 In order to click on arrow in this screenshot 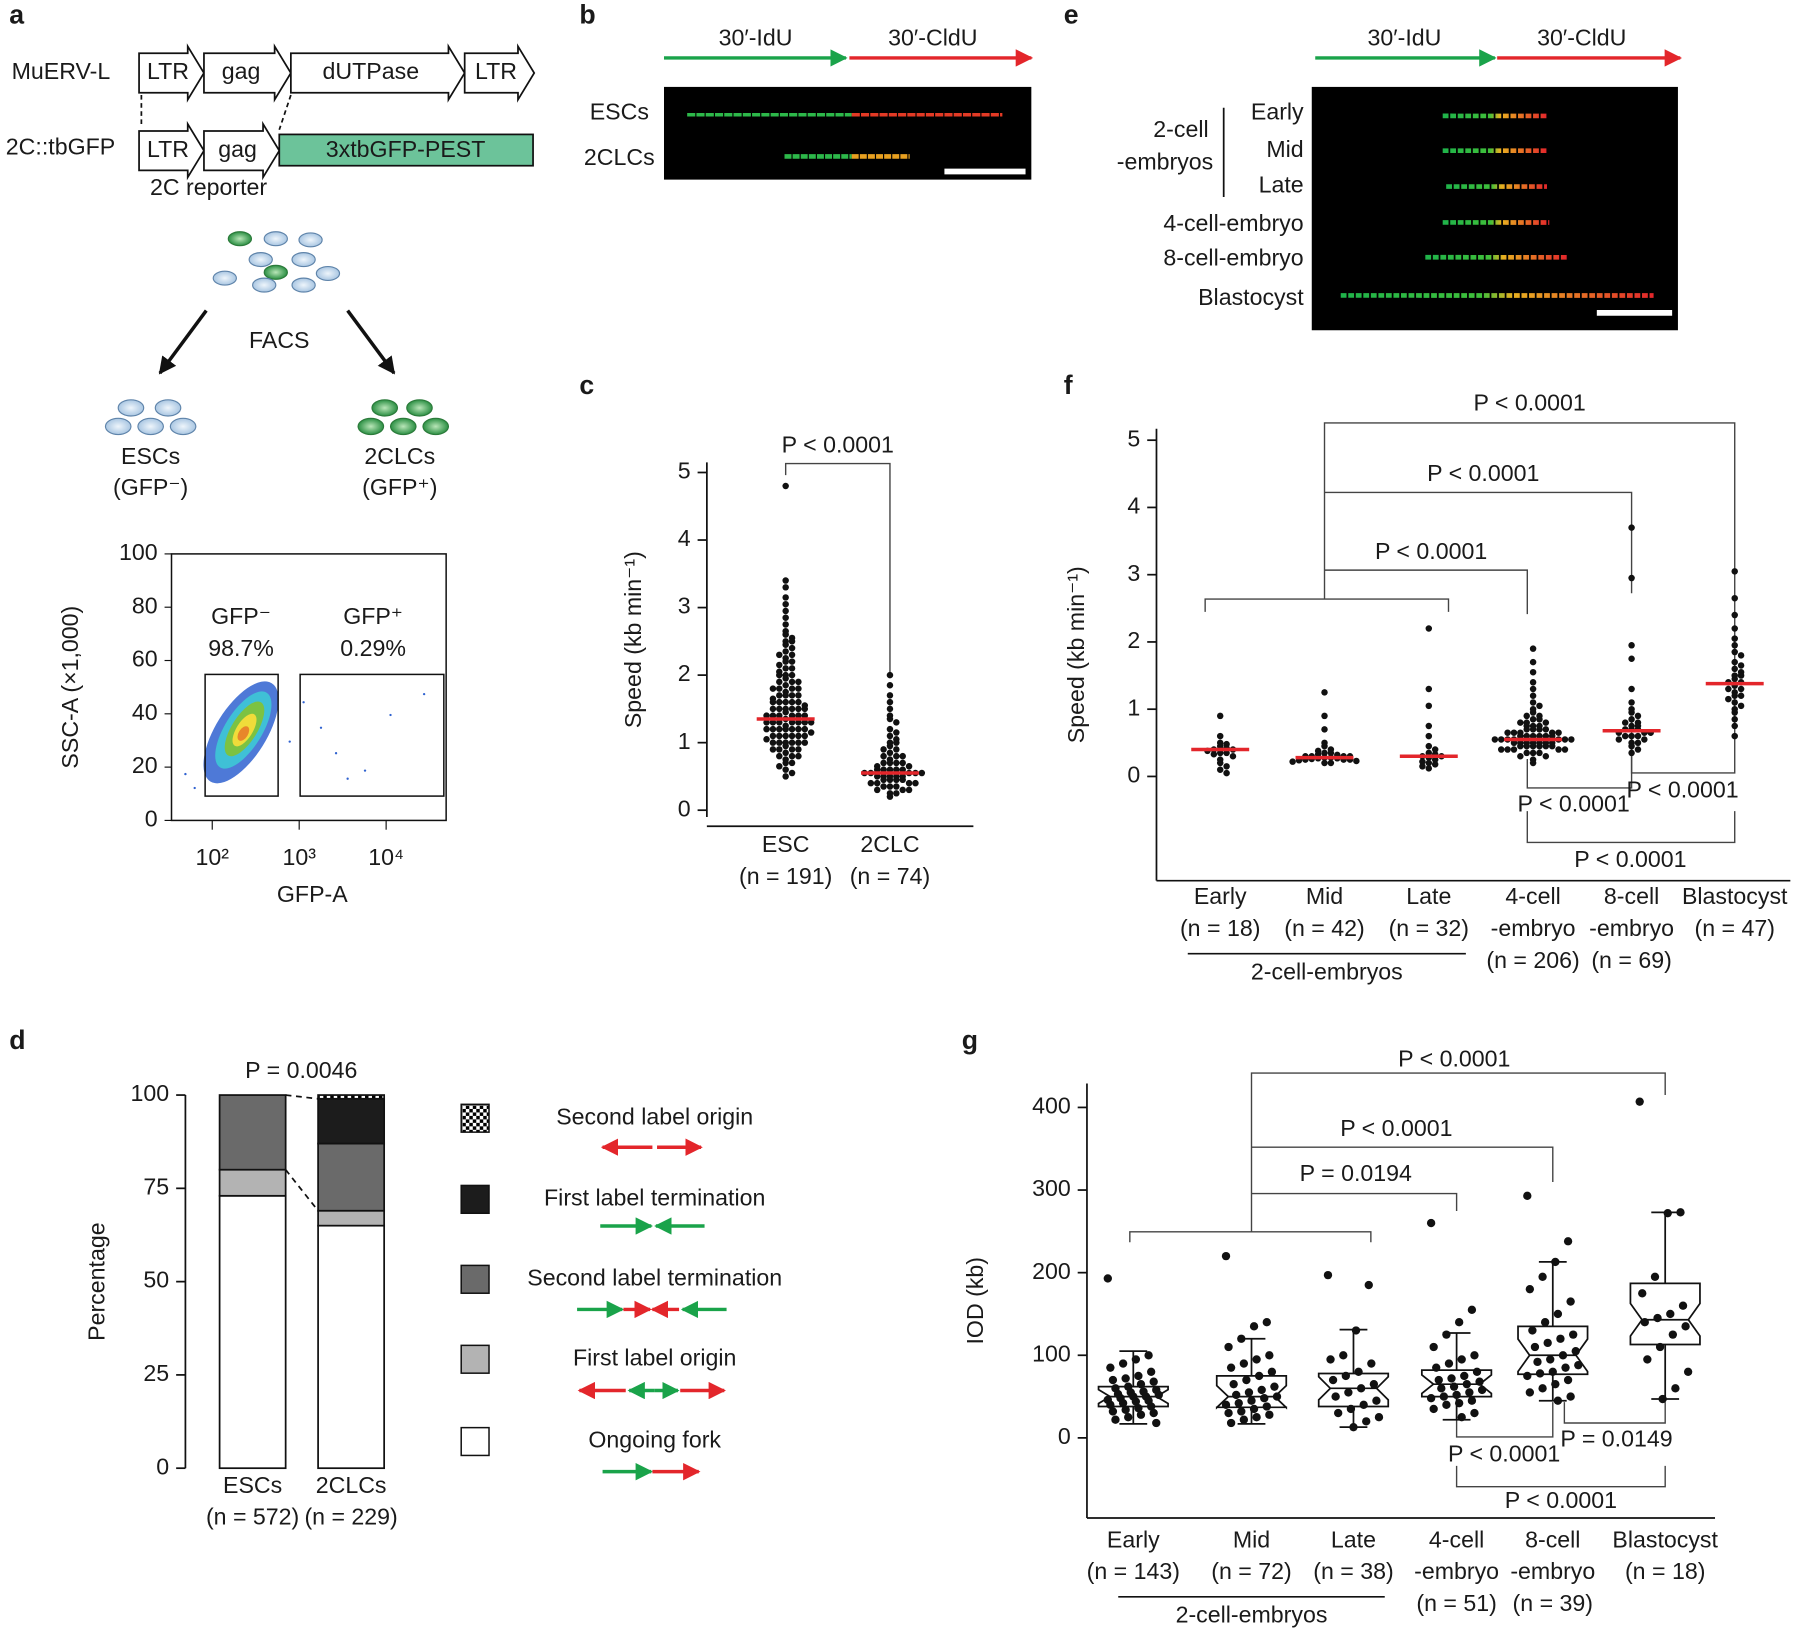, I will do `click(371, 342)`.